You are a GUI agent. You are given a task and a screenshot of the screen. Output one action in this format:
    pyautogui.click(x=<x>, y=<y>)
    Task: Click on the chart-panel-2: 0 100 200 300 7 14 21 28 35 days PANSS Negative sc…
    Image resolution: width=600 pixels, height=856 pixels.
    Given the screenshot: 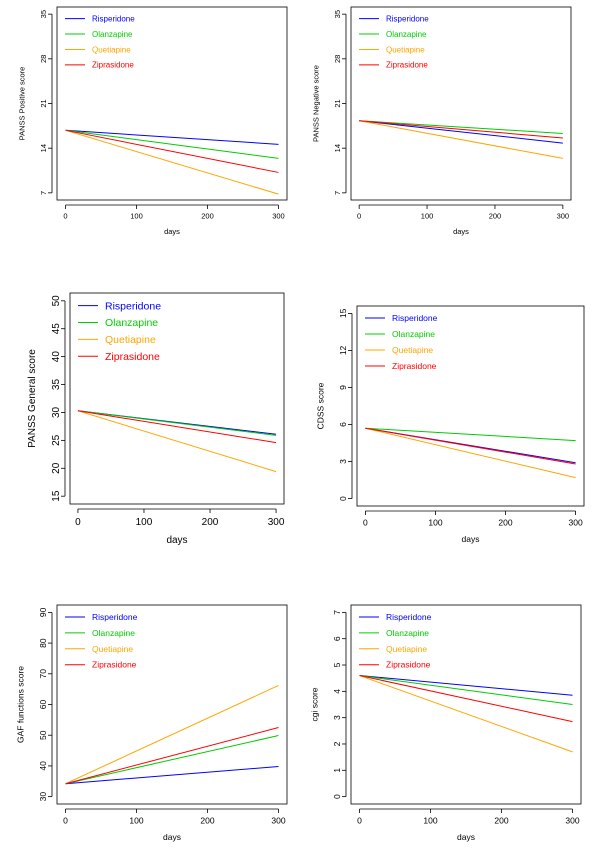 What is the action you would take?
    pyautogui.click(x=442, y=121)
    